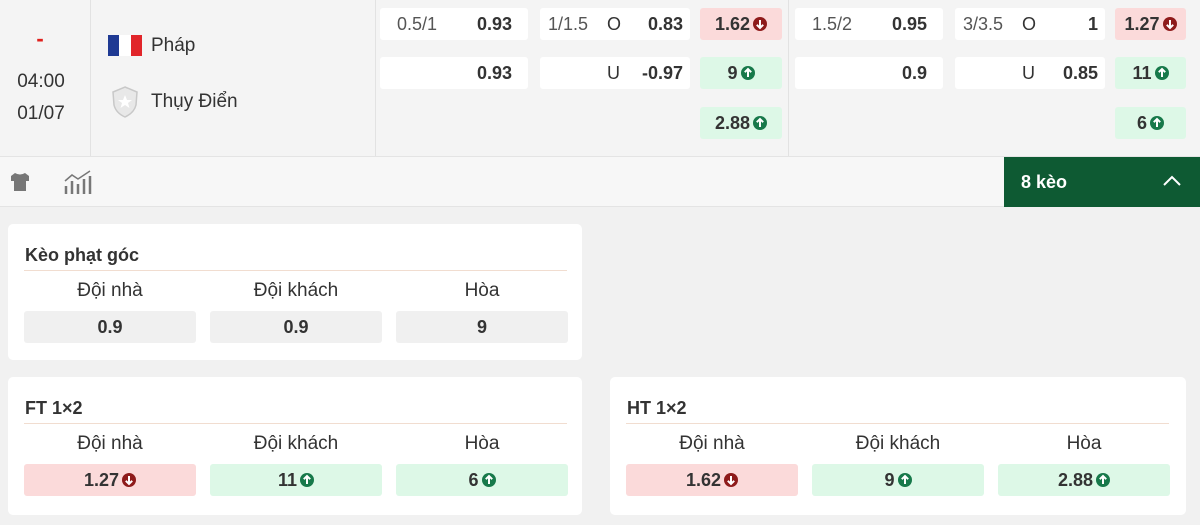 Image resolution: width=1200 pixels, height=525 pixels. I want to click on card-title: FT 1×2, so click(54, 408).